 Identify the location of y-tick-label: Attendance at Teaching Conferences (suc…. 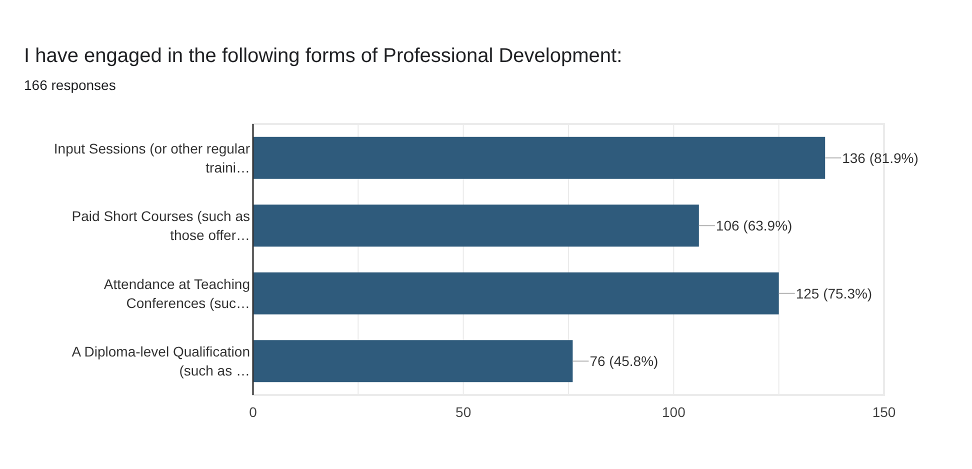
(177, 293).